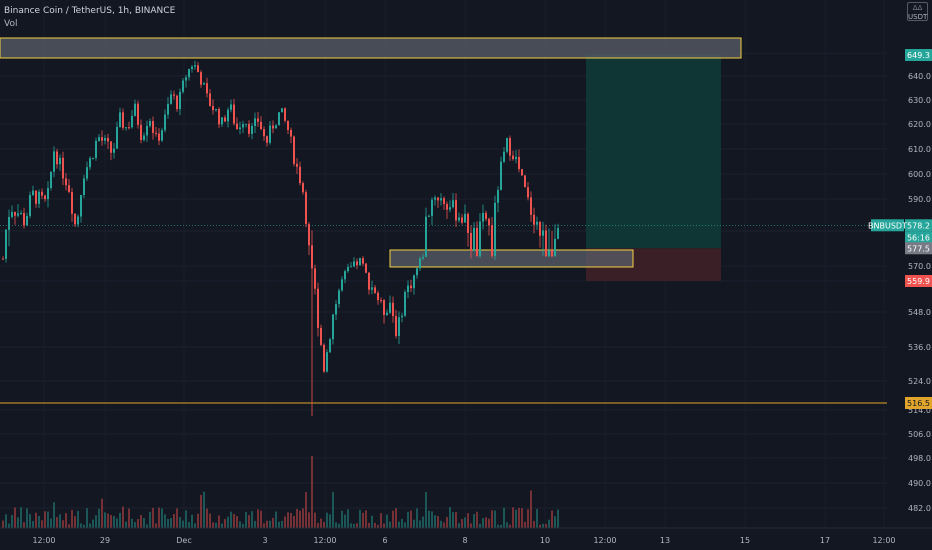 The image size is (932, 550). What do you see at coordinates (665, 540) in the screenshot?
I see `time-tick-label: 13` at bounding box center [665, 540].